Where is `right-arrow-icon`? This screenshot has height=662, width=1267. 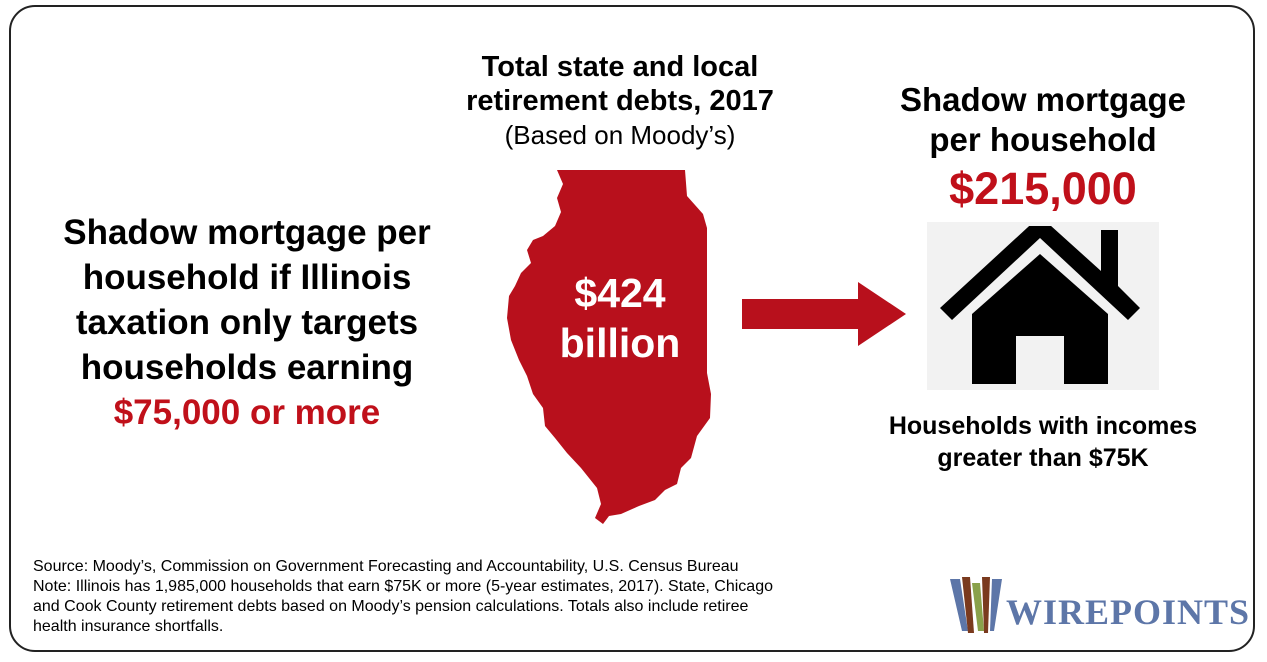
right-arrow-icon is located at coordinates (824, 314).